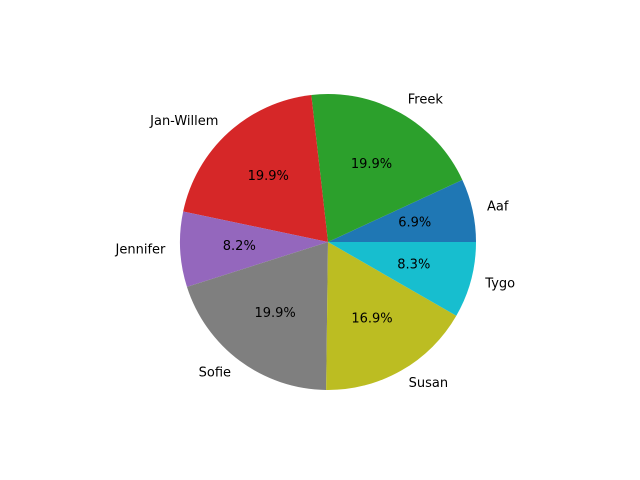  What do you see at coordinates (402, 279) in the screenshot?
I see `pie-slice-tygo` at bounding box center [402, 279].